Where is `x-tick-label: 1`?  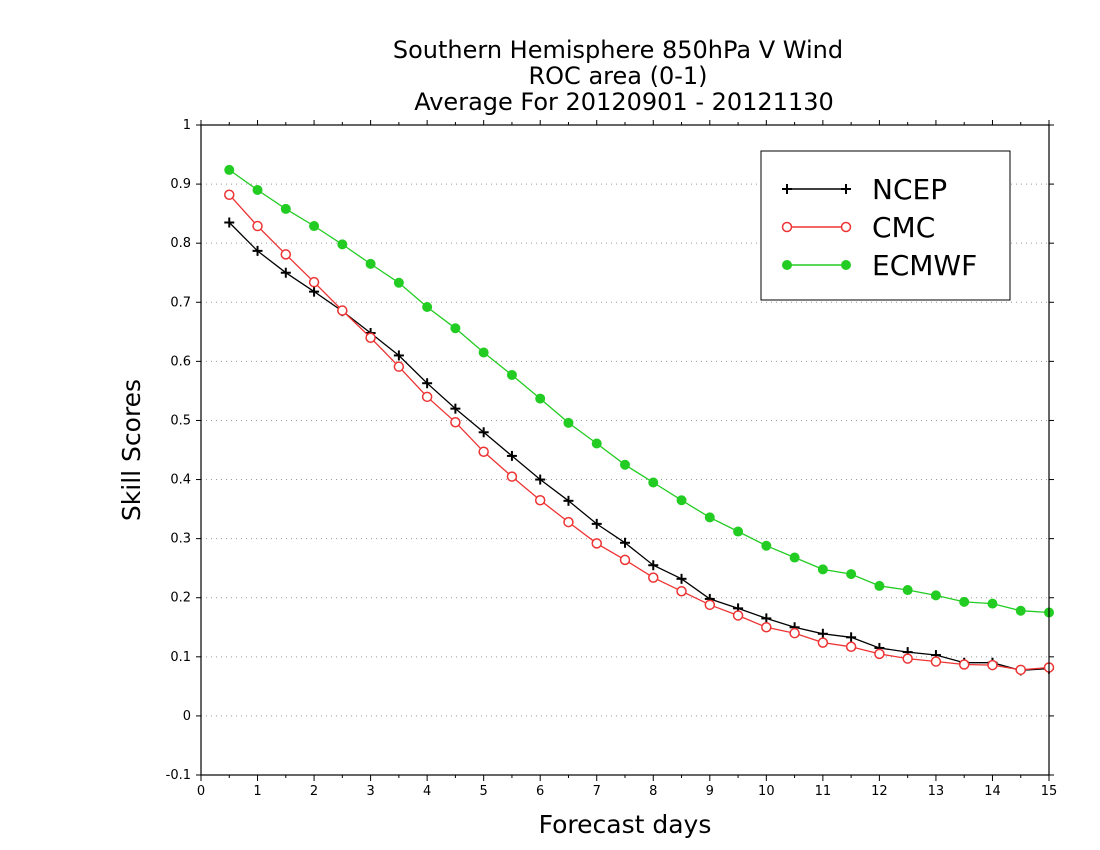 x-tick-label: 1 is located at coordinates (257, 791).